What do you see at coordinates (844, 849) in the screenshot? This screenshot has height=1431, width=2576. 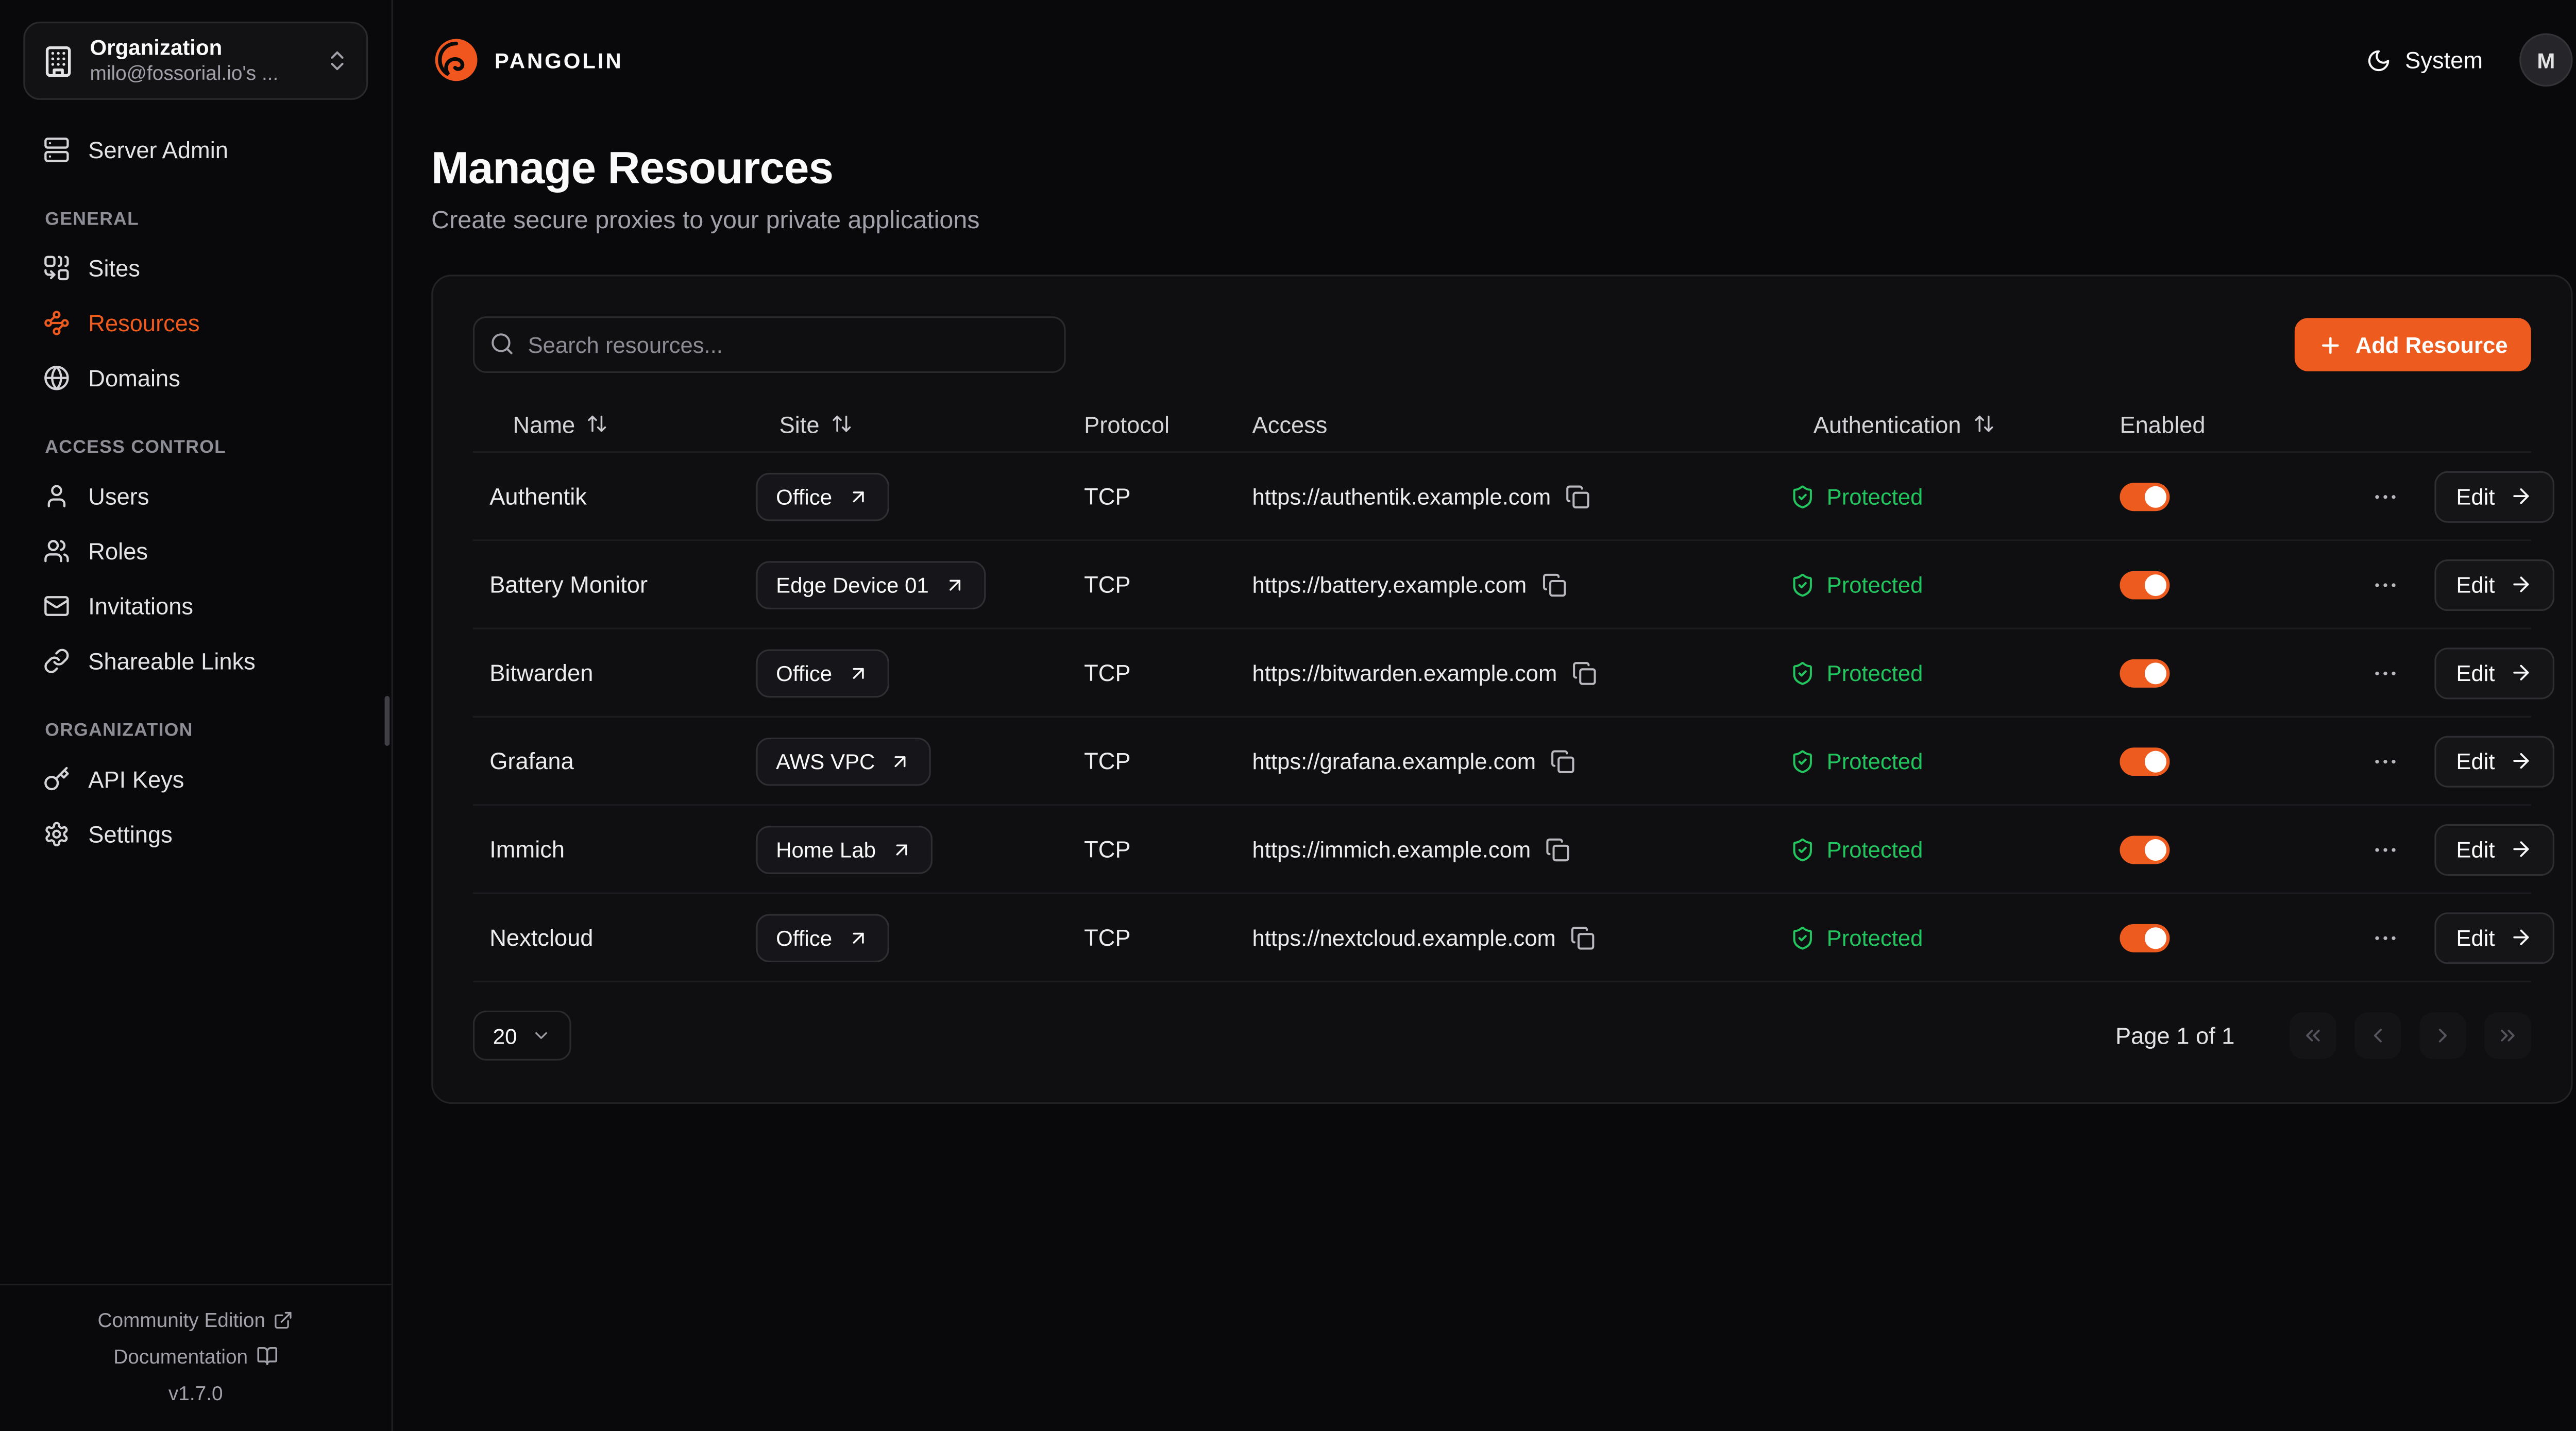 I see `site-link-button: Home Lab` at bounding box center [844, 849].